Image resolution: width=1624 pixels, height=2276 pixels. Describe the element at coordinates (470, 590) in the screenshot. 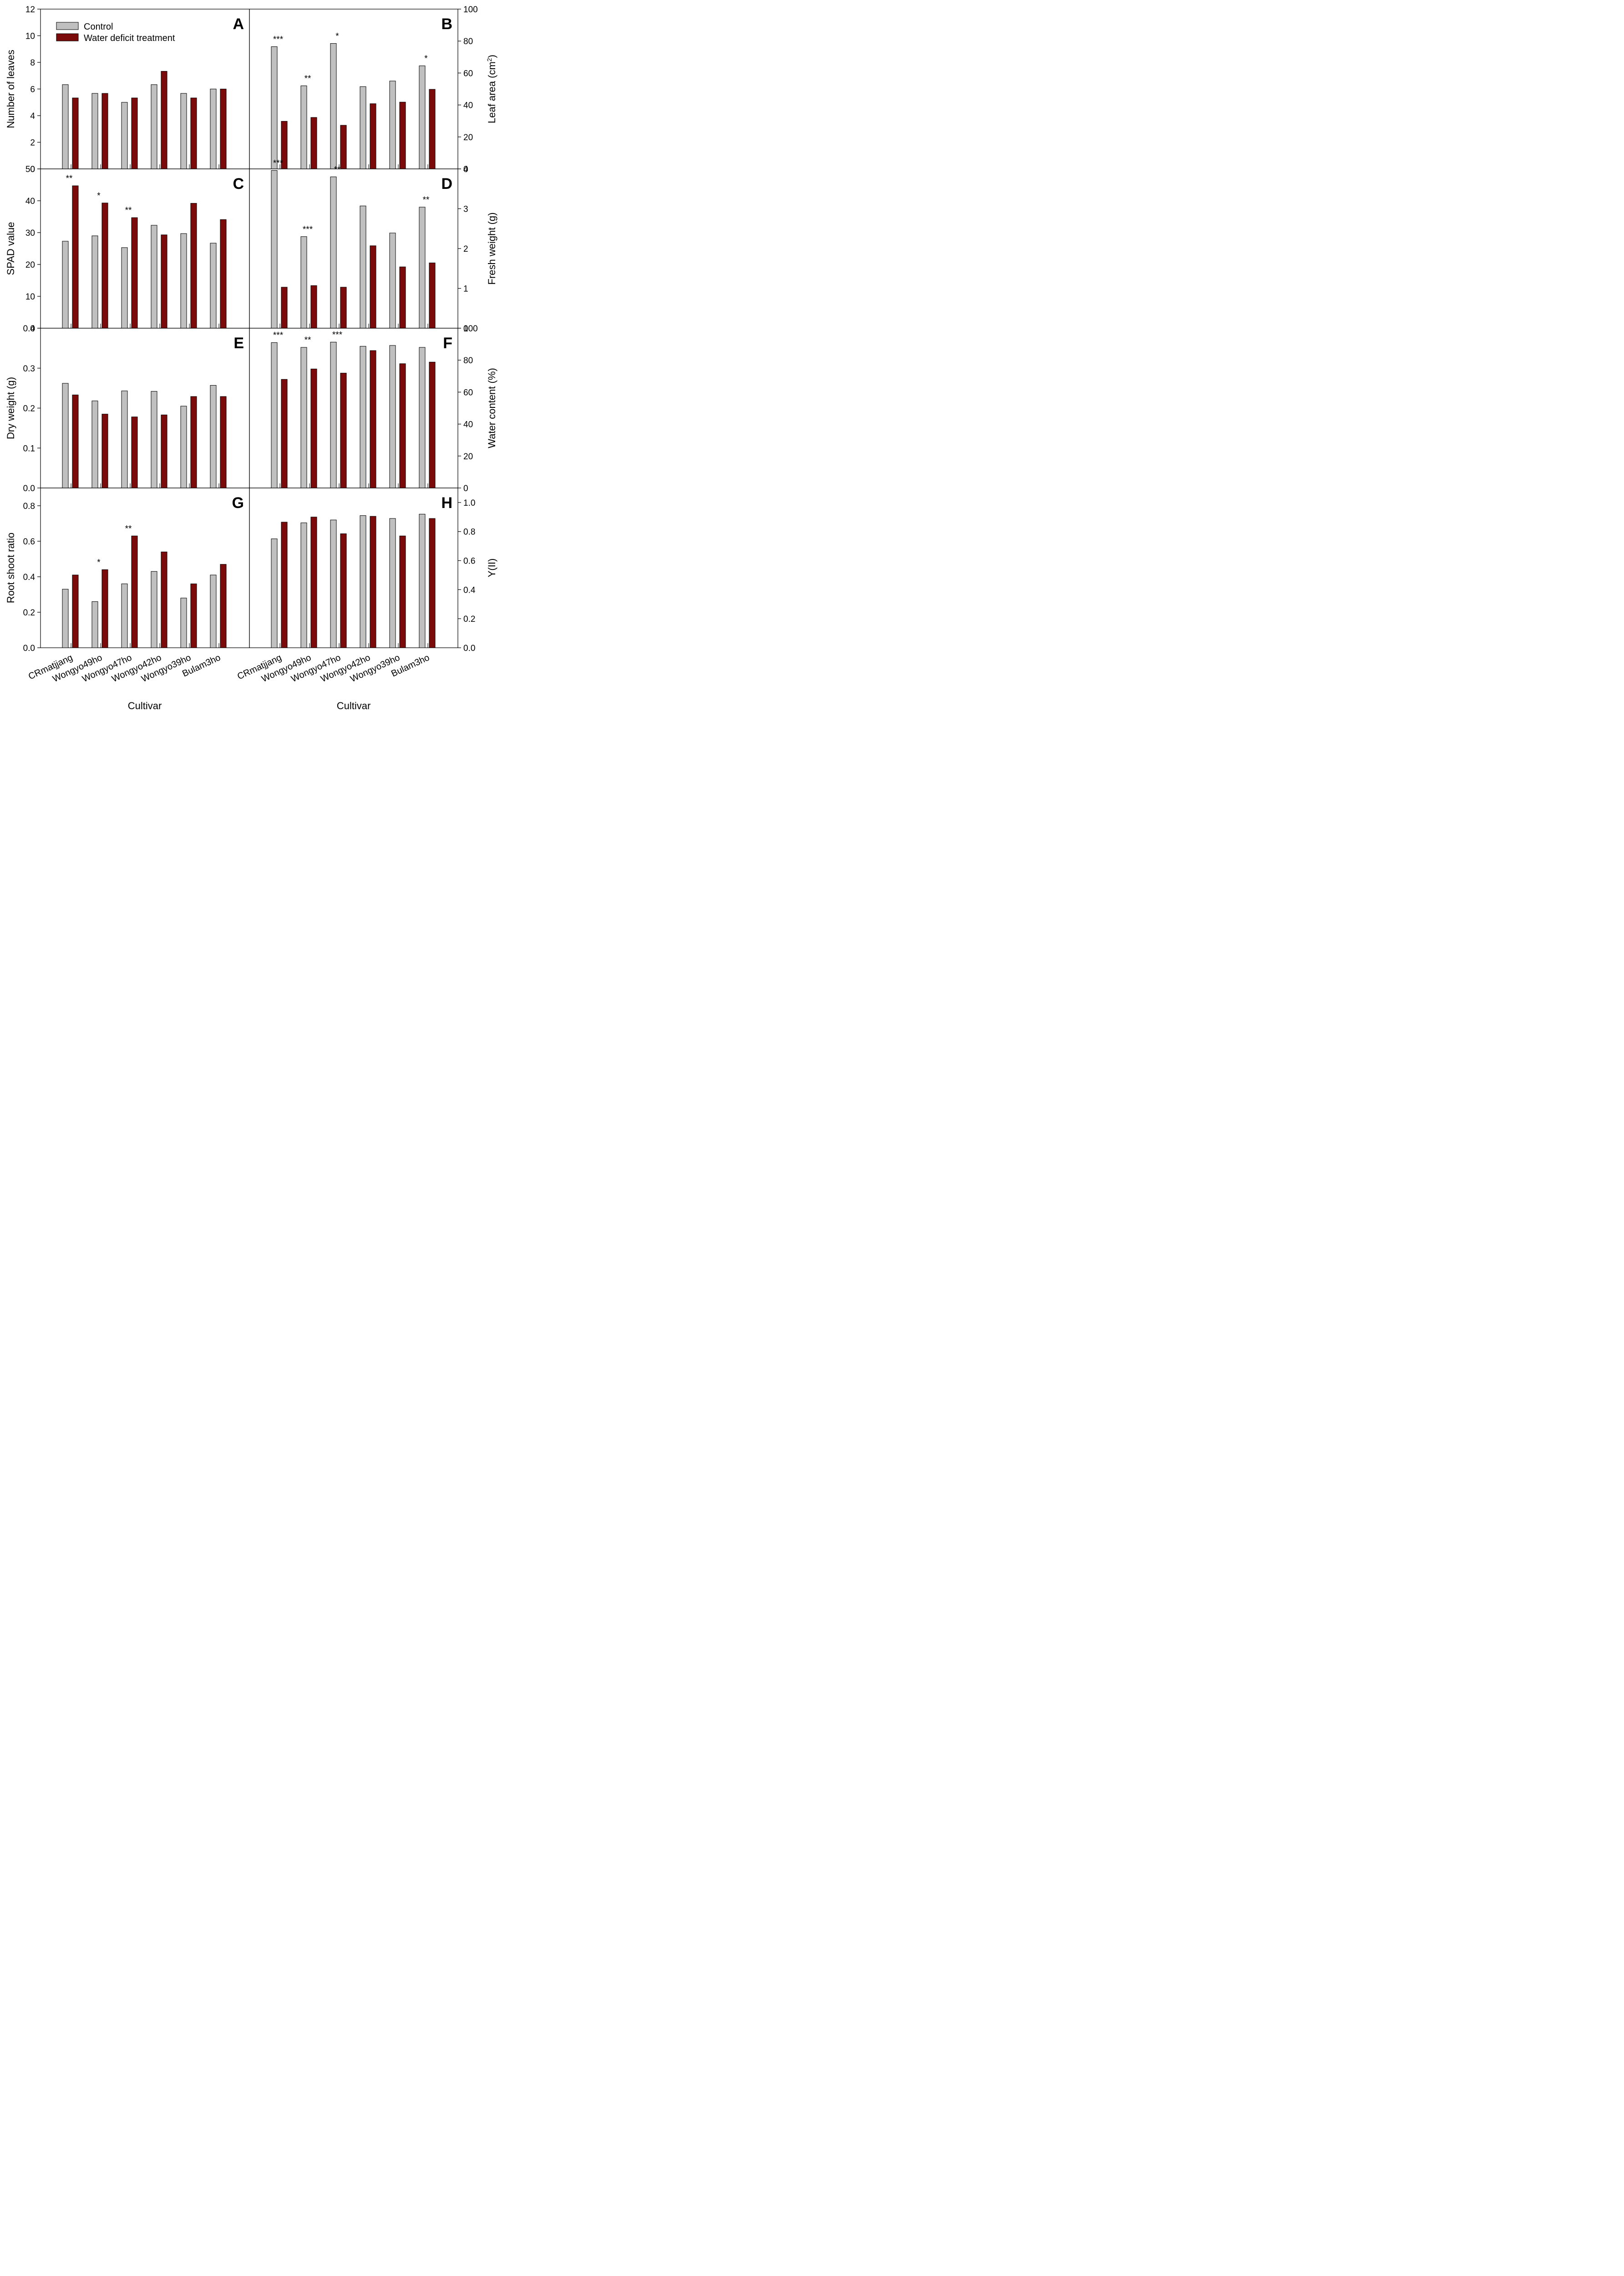

I see `panel-h-ytick-label: 0.4` at that location.